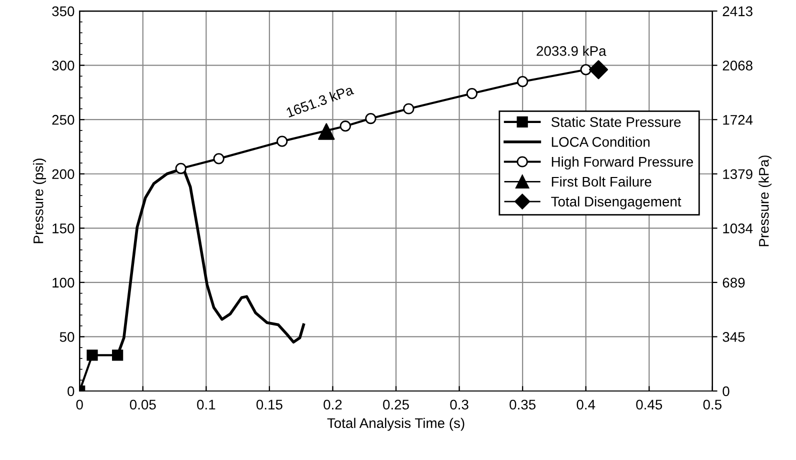 The height and width of the screenshot is (460, 796). I want to click on y-tick-label: 250, so click(63, 119).